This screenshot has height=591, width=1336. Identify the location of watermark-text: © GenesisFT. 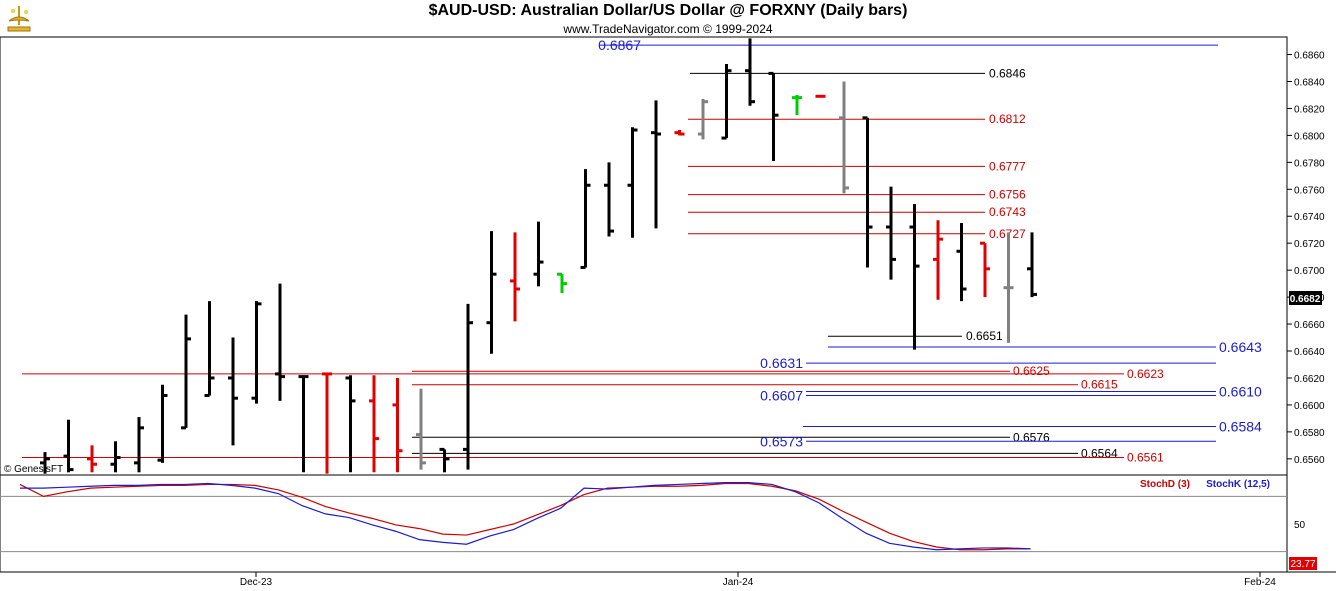
(33, 469).